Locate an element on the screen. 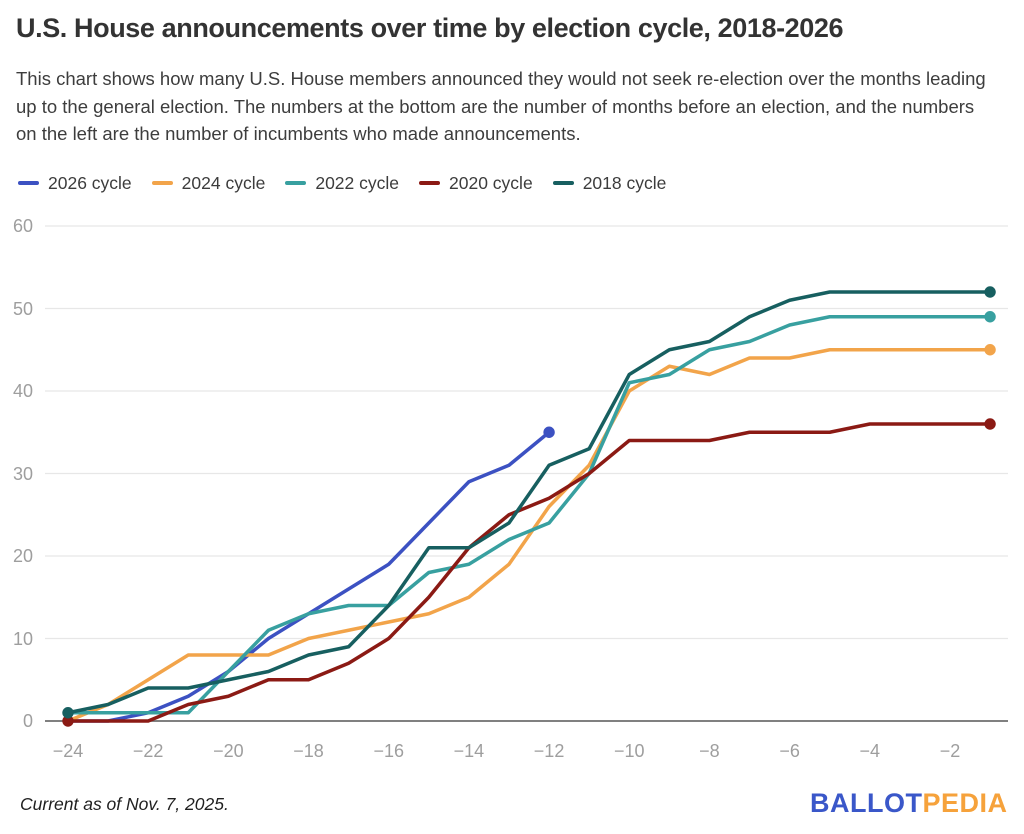 This screenshot has height=834, width=1024. x-tick-label--22: −22 is located at coordinates (148, 751).